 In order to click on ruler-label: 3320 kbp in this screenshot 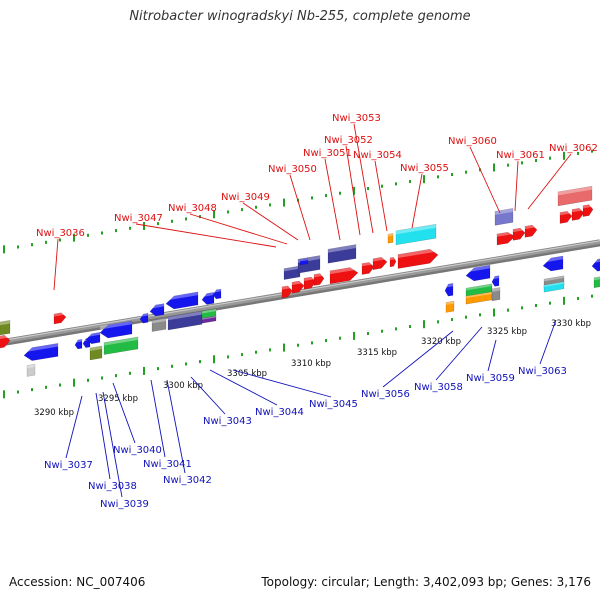, I will do `click(441, 342)`.